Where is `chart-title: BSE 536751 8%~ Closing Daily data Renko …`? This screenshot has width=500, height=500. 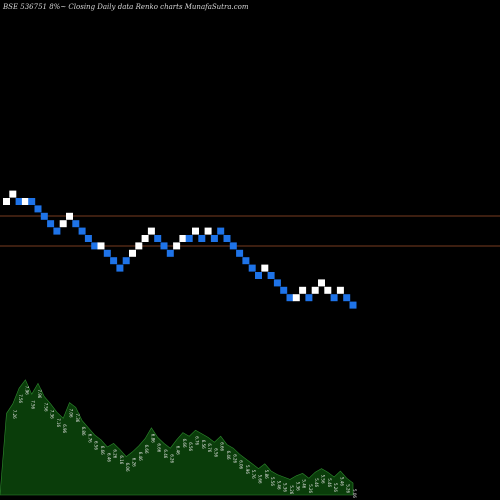
chart-title: BSE 536751 8%~ Closing Daily data Renko … is located at coordinates (125, 7).